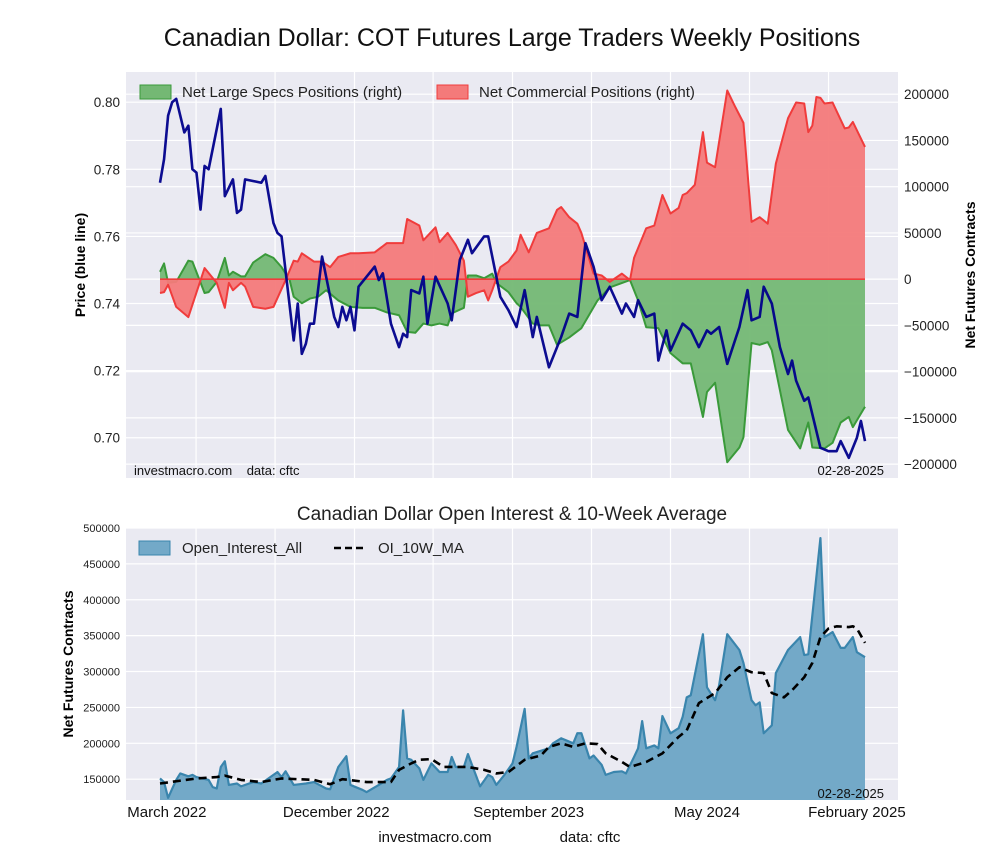 This screenshot has height=860, width=1000. Describe the element at coordinates (707, 812) in the screenshot. I see `date-tick-label: May 2024` at that location.